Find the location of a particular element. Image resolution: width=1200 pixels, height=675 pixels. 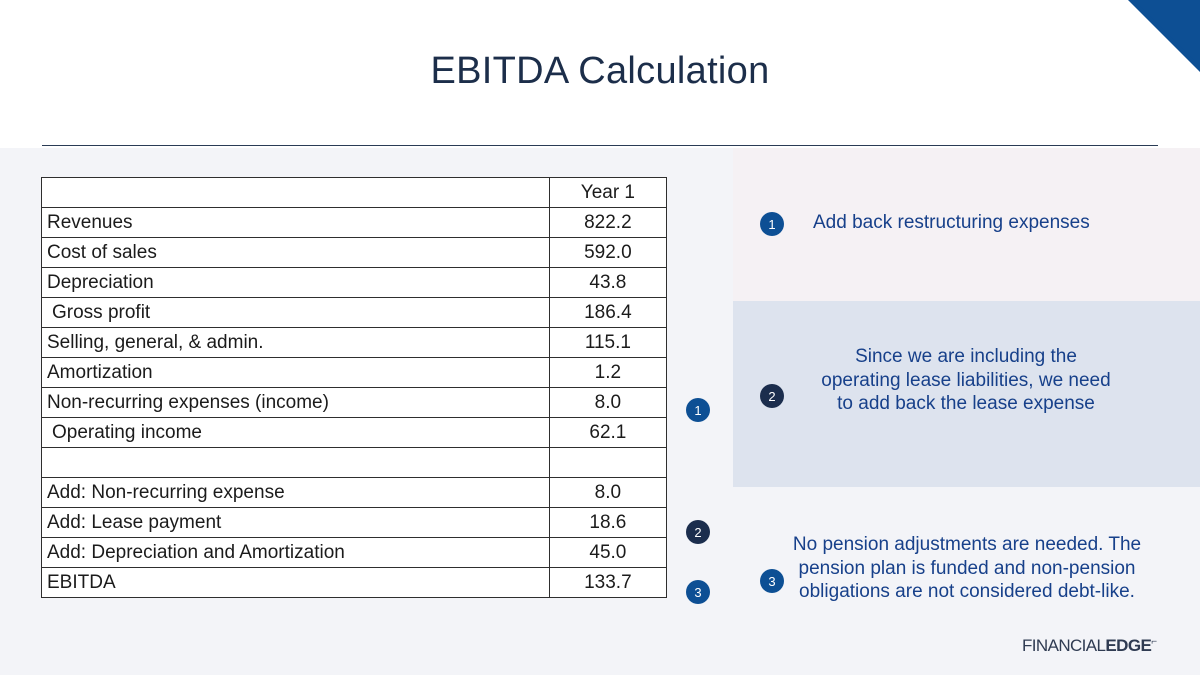

table-row: Amortization 1.2 is located at coordinates (354, 372).